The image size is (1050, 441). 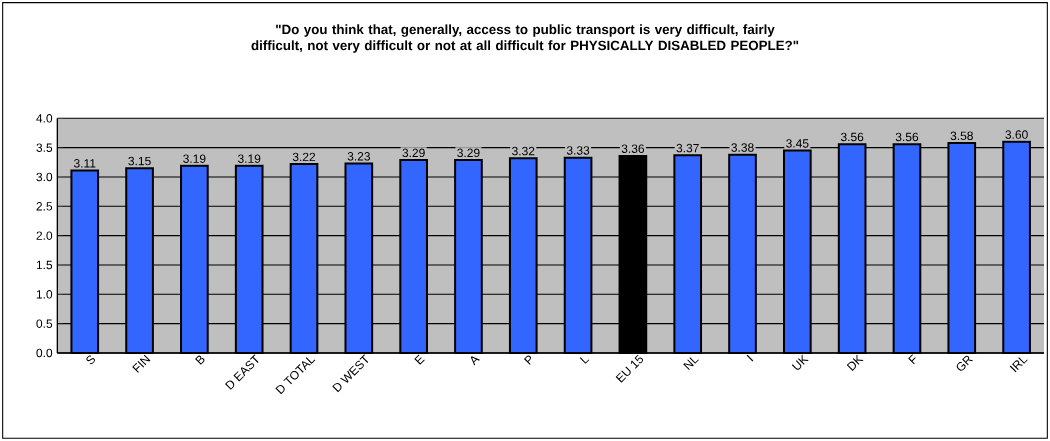 What do you see at coordinates (44, 235) in the screenshot?
I see `y-tick-label: 2.0` at bounding box center [44, 235].